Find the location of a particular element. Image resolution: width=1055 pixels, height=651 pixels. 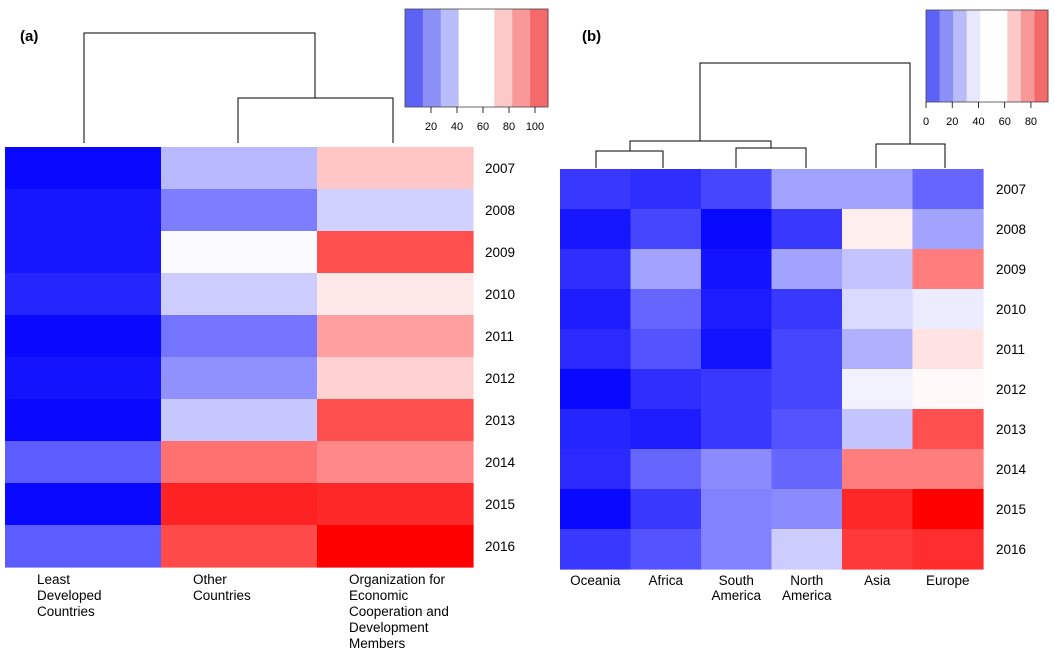

column-label-line: Developed is located at coordinates (69, 595).